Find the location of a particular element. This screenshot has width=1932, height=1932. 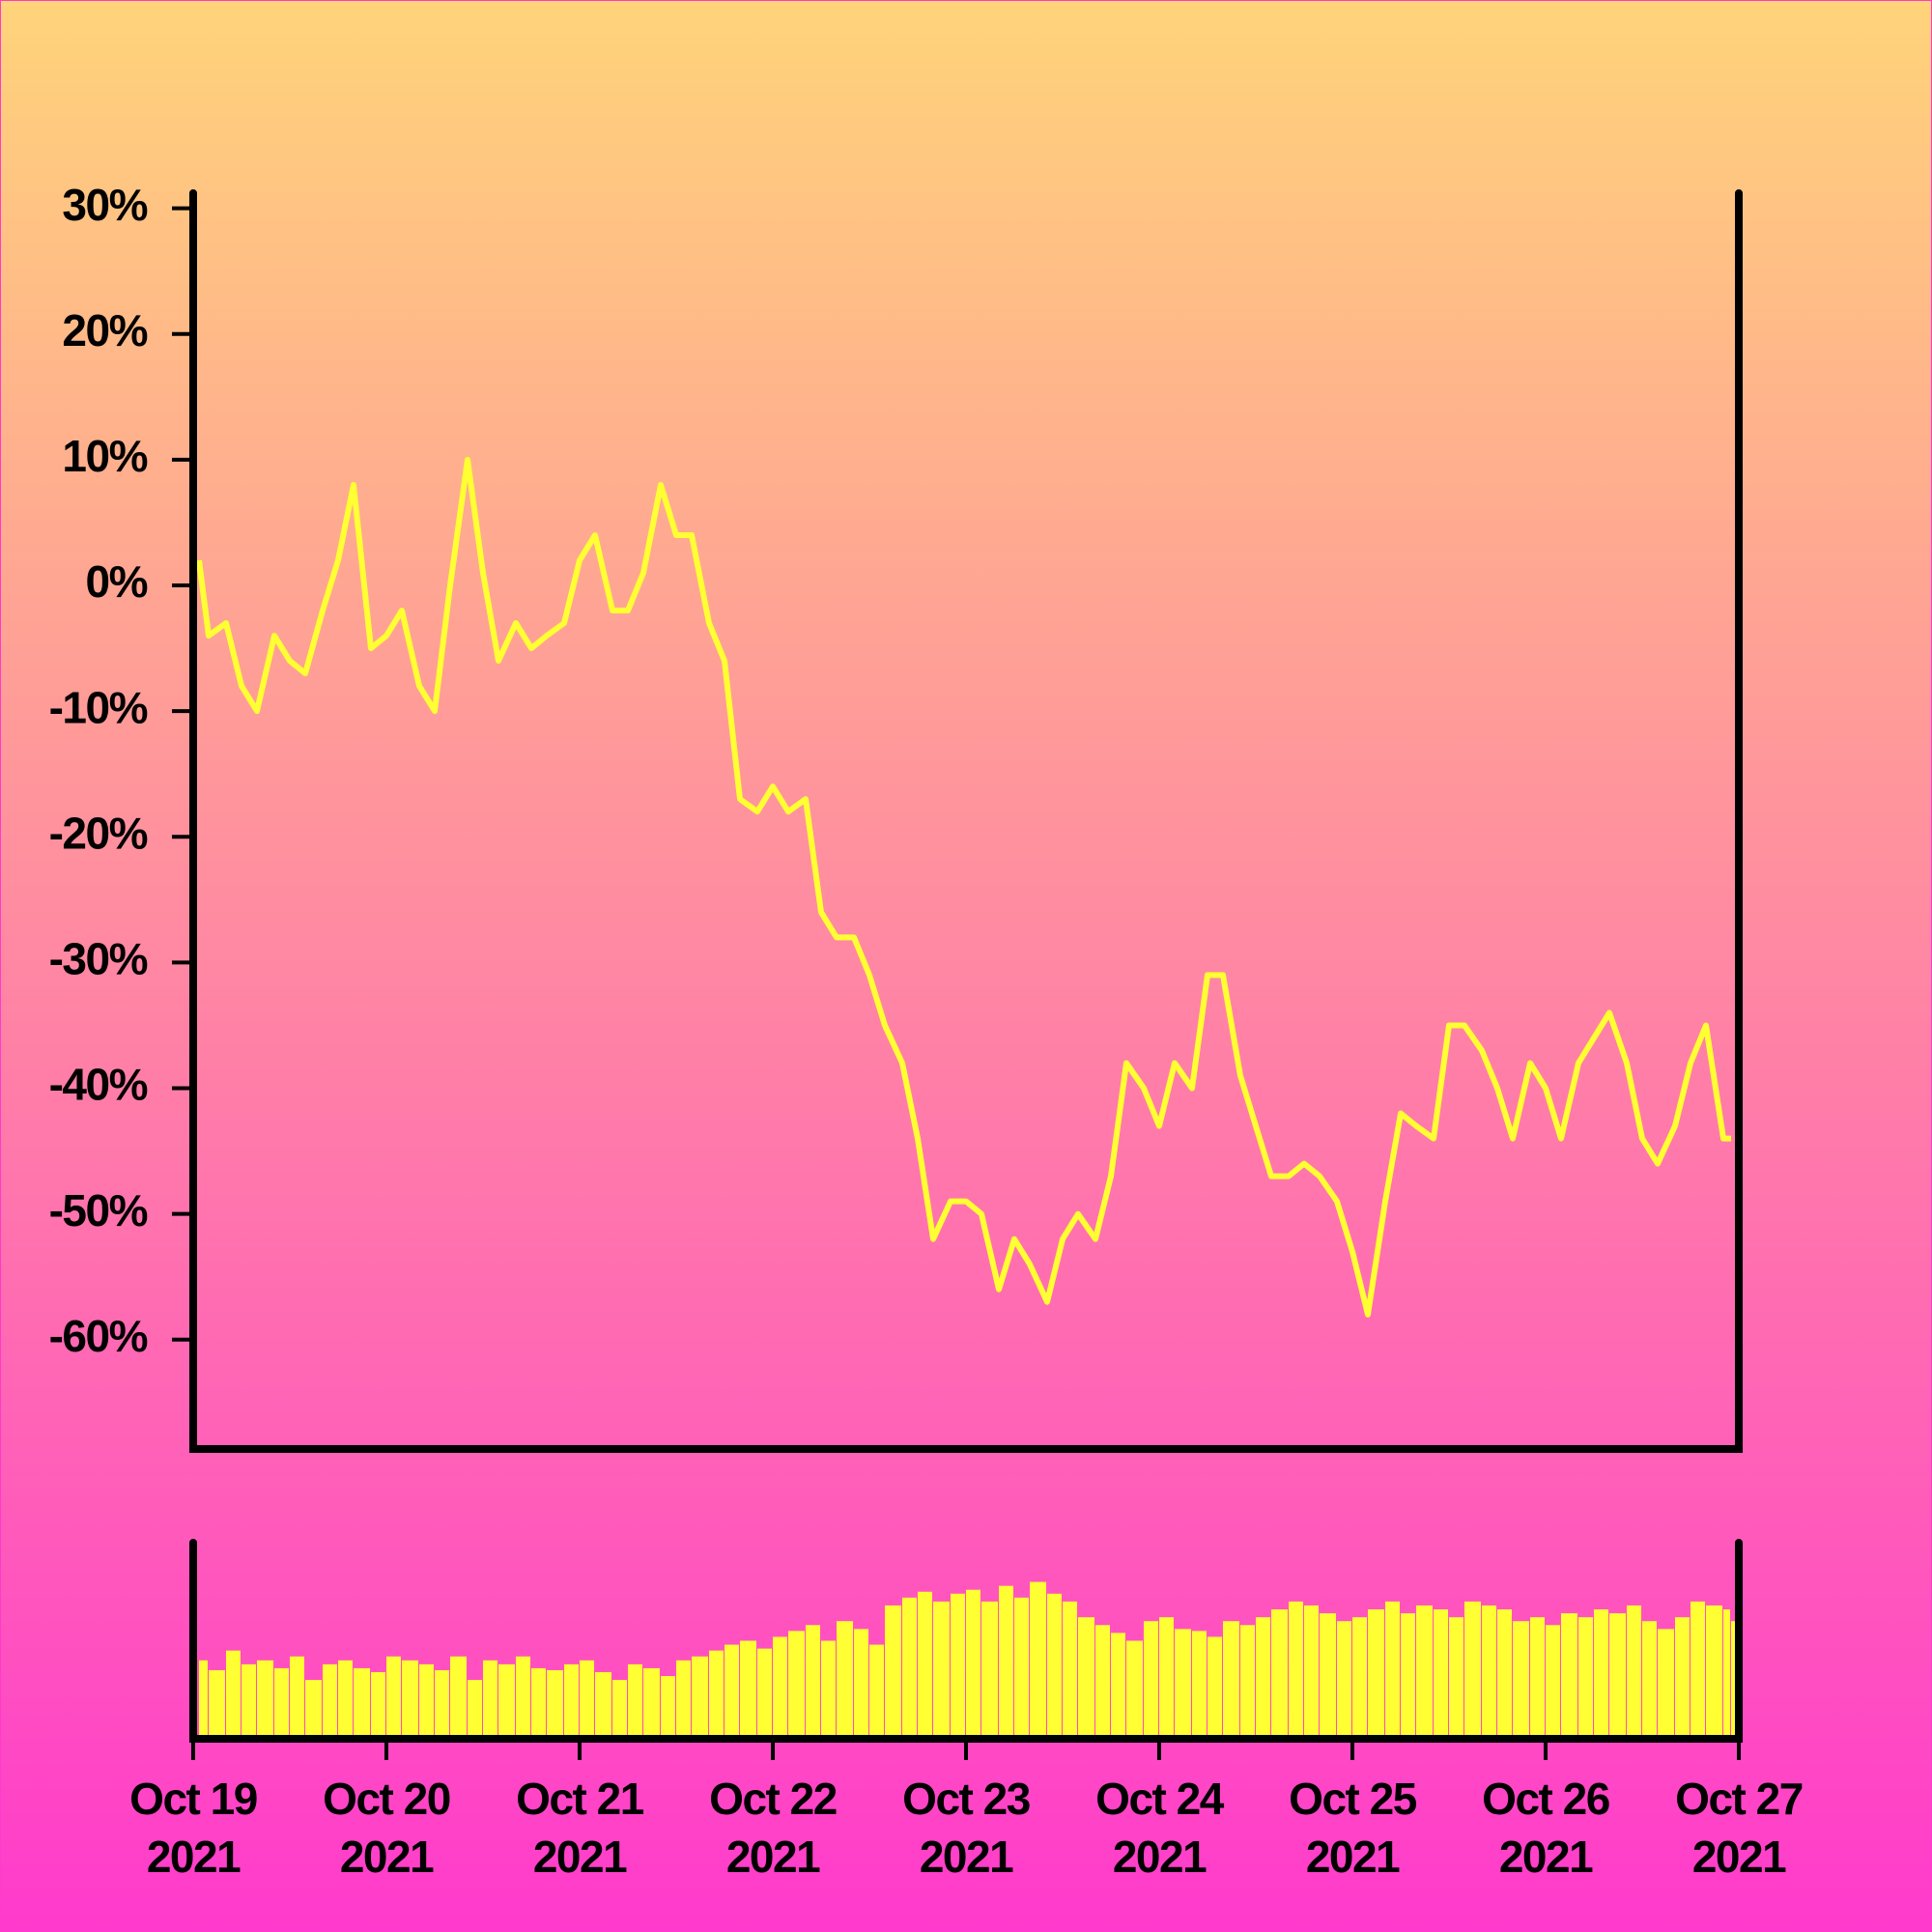

x-tick-label: Oct 23 2021 is located at coordinates (966, 1828).